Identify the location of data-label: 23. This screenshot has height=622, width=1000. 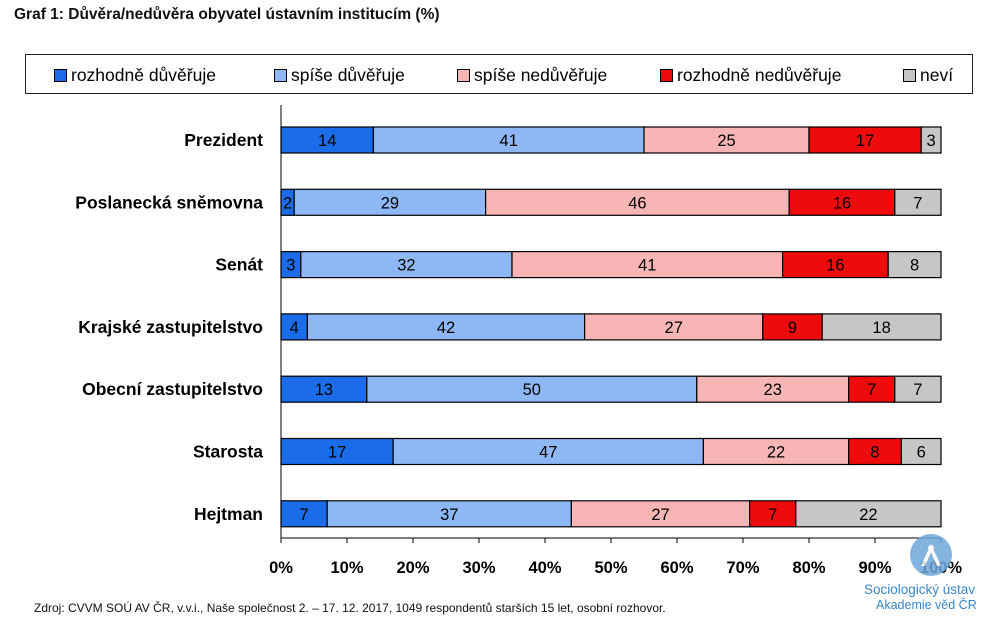
(773, 390).